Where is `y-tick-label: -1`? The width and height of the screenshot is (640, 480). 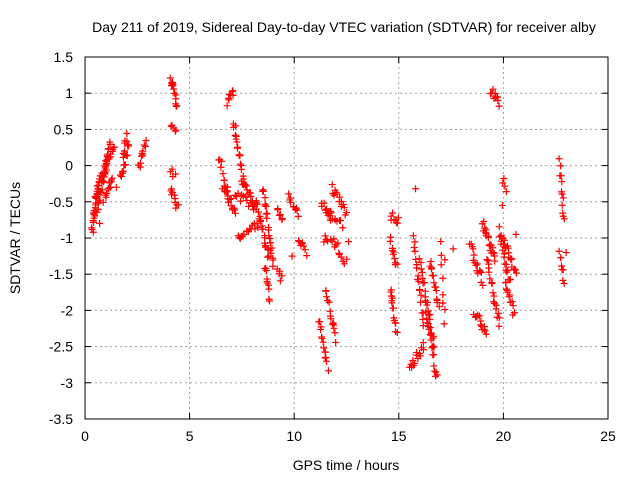
y-tick-label: -1 is located at coordinates (67, 238).